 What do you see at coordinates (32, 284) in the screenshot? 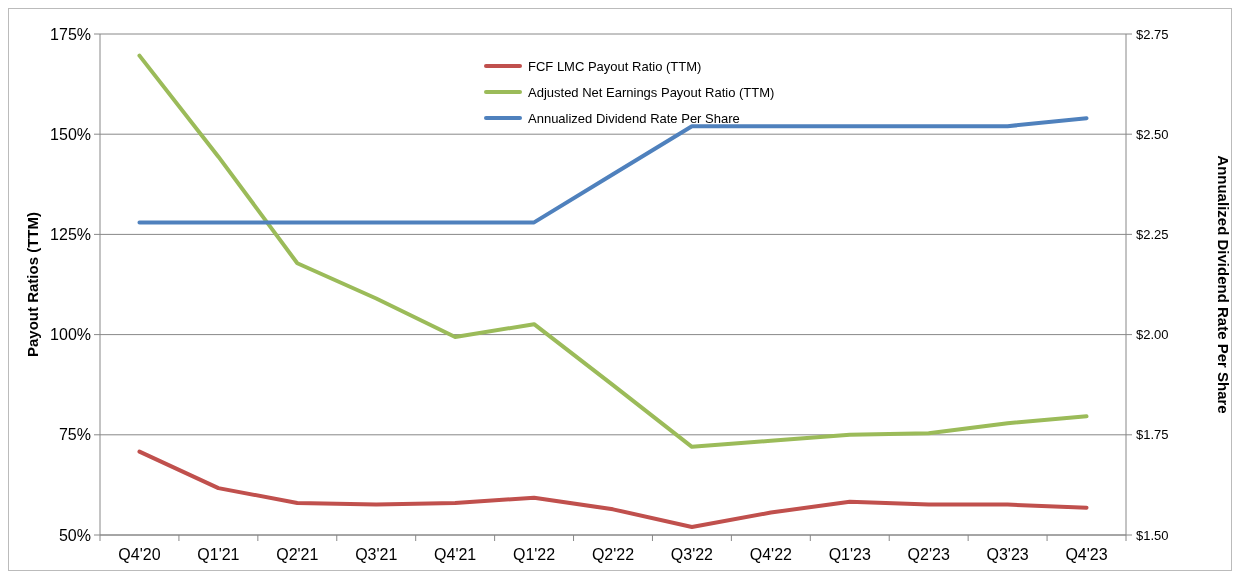
I see `y-axis-title: Payout Ratios (TTM)` at bounding box center [32, 284].